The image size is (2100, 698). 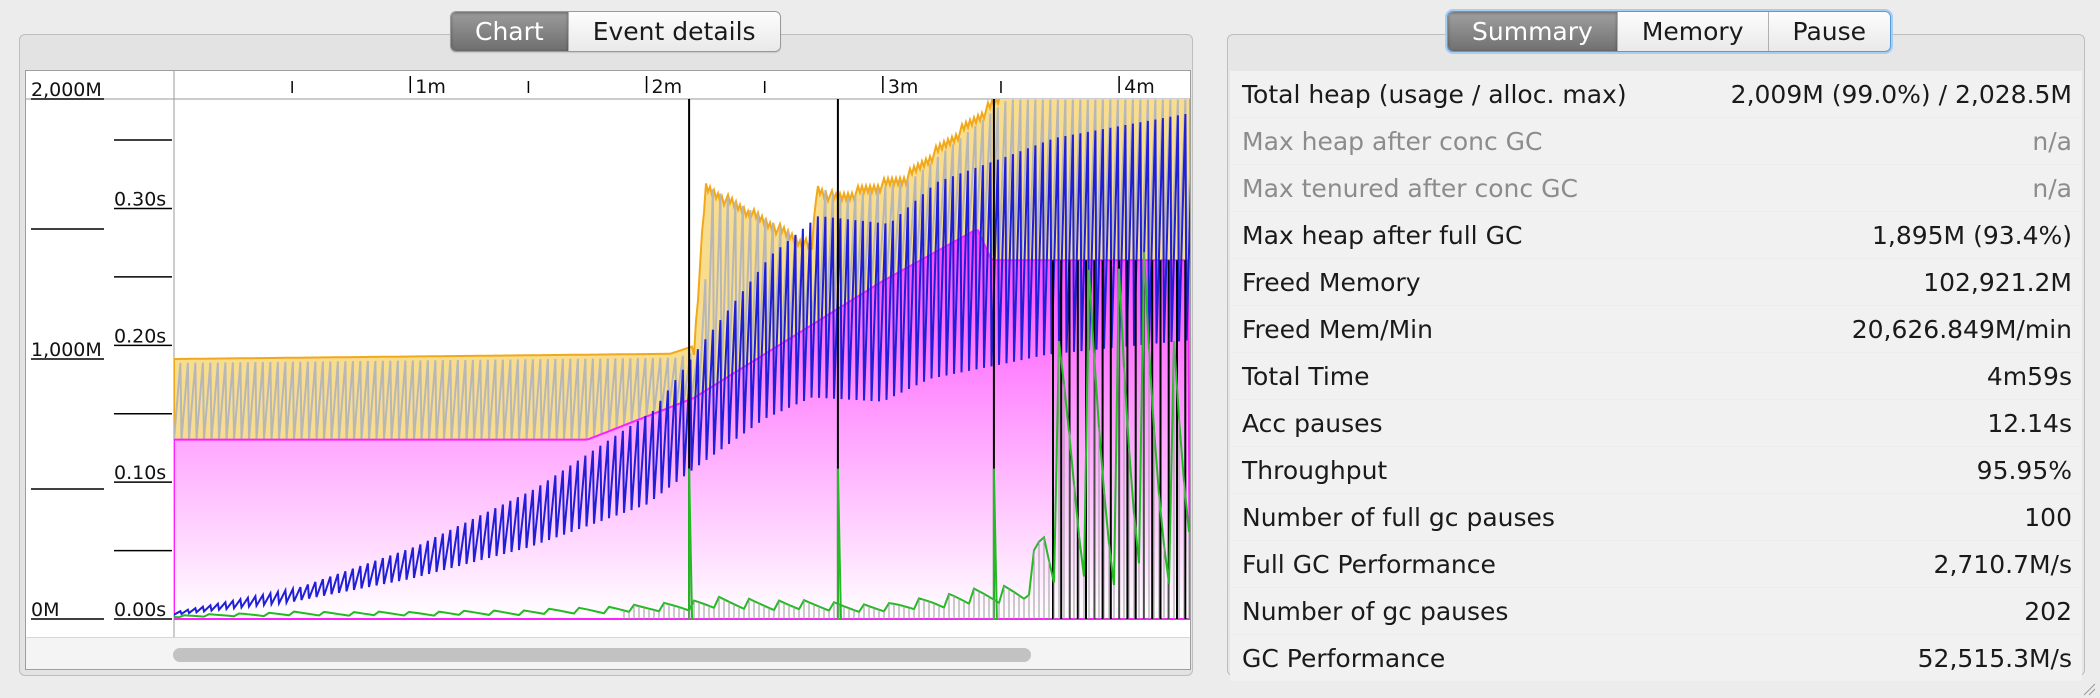 I want to click on summary-row: Throughput 95.95%, so click(x=1656, y=470).